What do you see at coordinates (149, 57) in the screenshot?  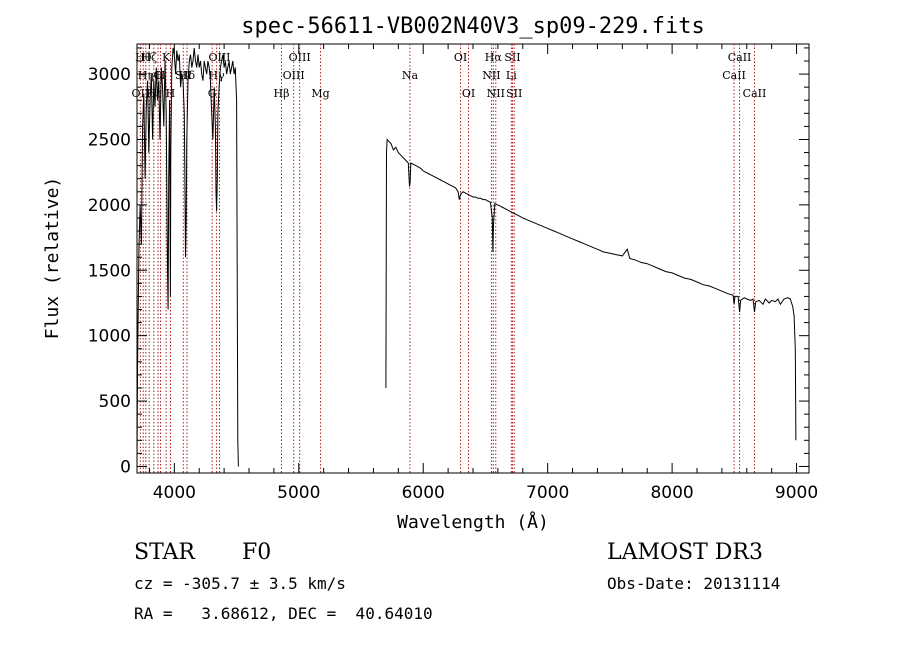 I see `marker-label: Hζ` at bounding box center [149, 57].